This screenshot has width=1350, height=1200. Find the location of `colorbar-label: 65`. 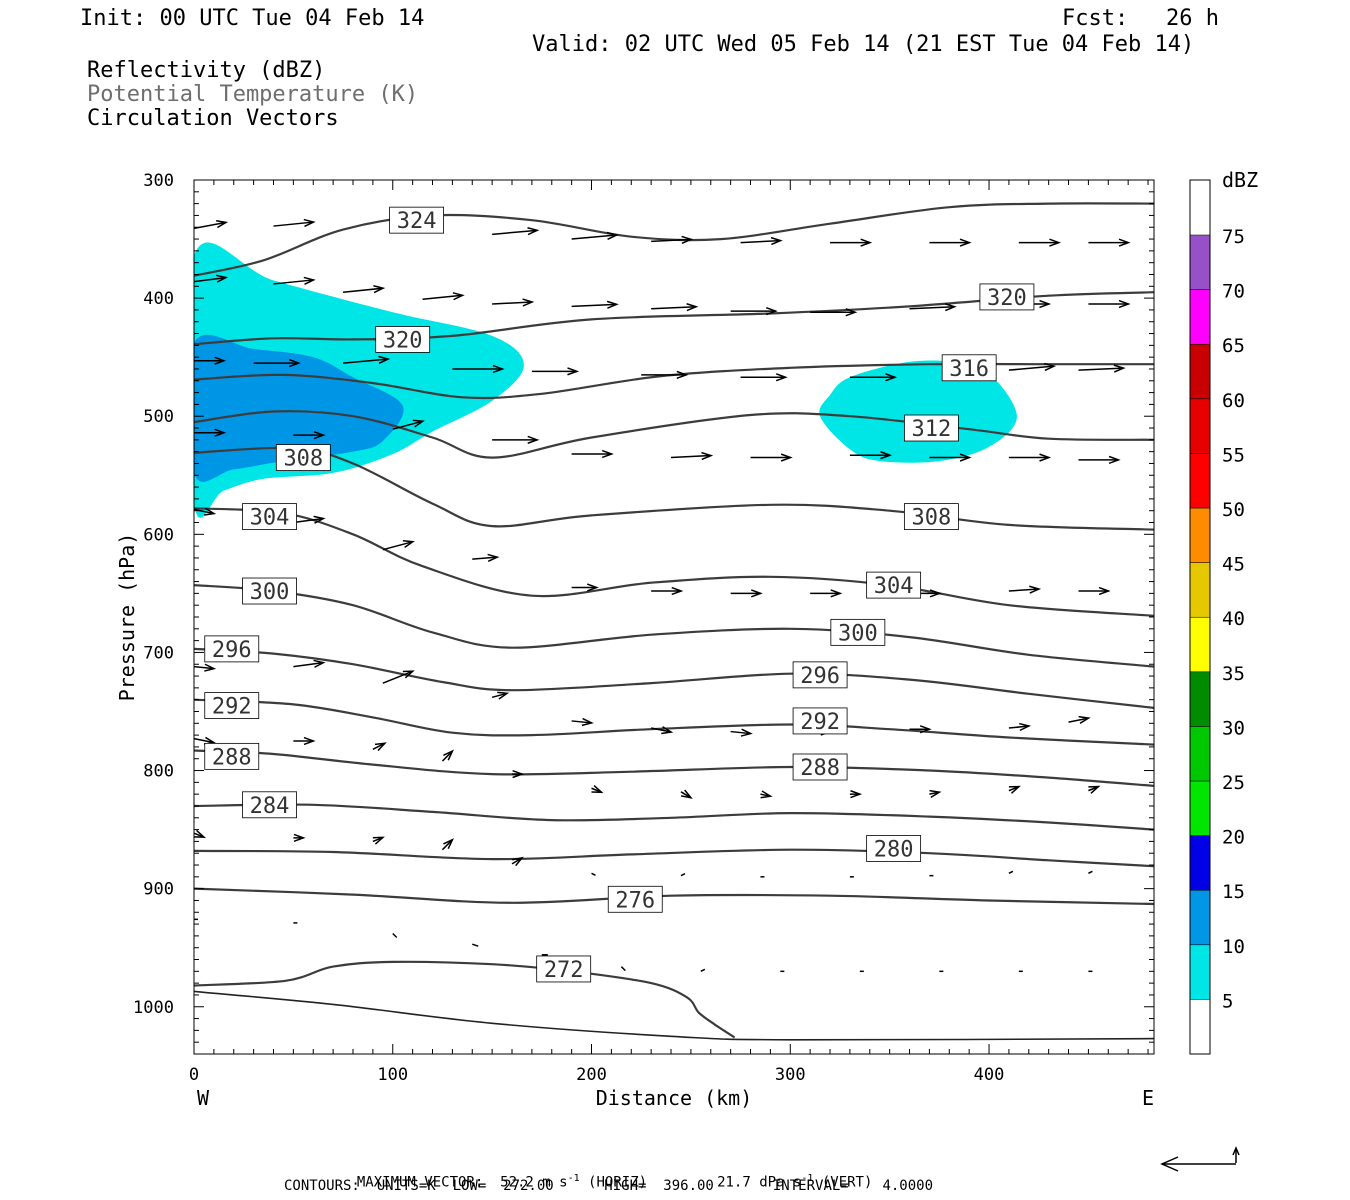

colorbar-label: 65 is located at coordinates (1233, 346).